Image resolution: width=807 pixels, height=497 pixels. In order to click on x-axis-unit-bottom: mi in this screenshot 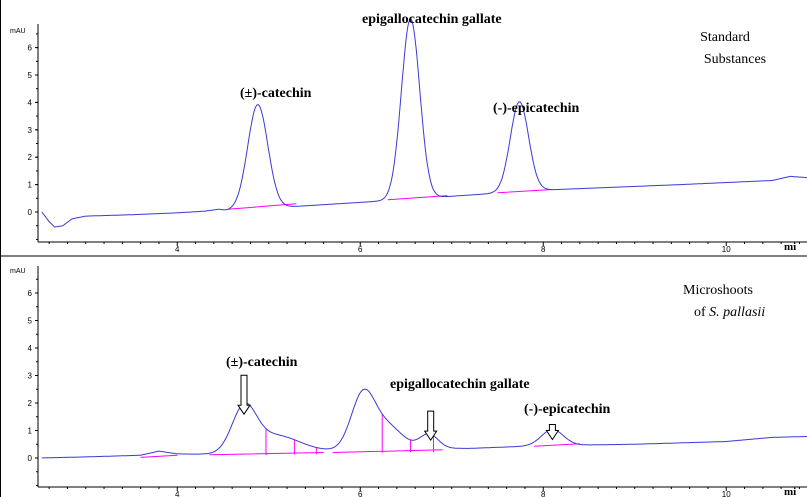, I will do `click(790, 491)`.